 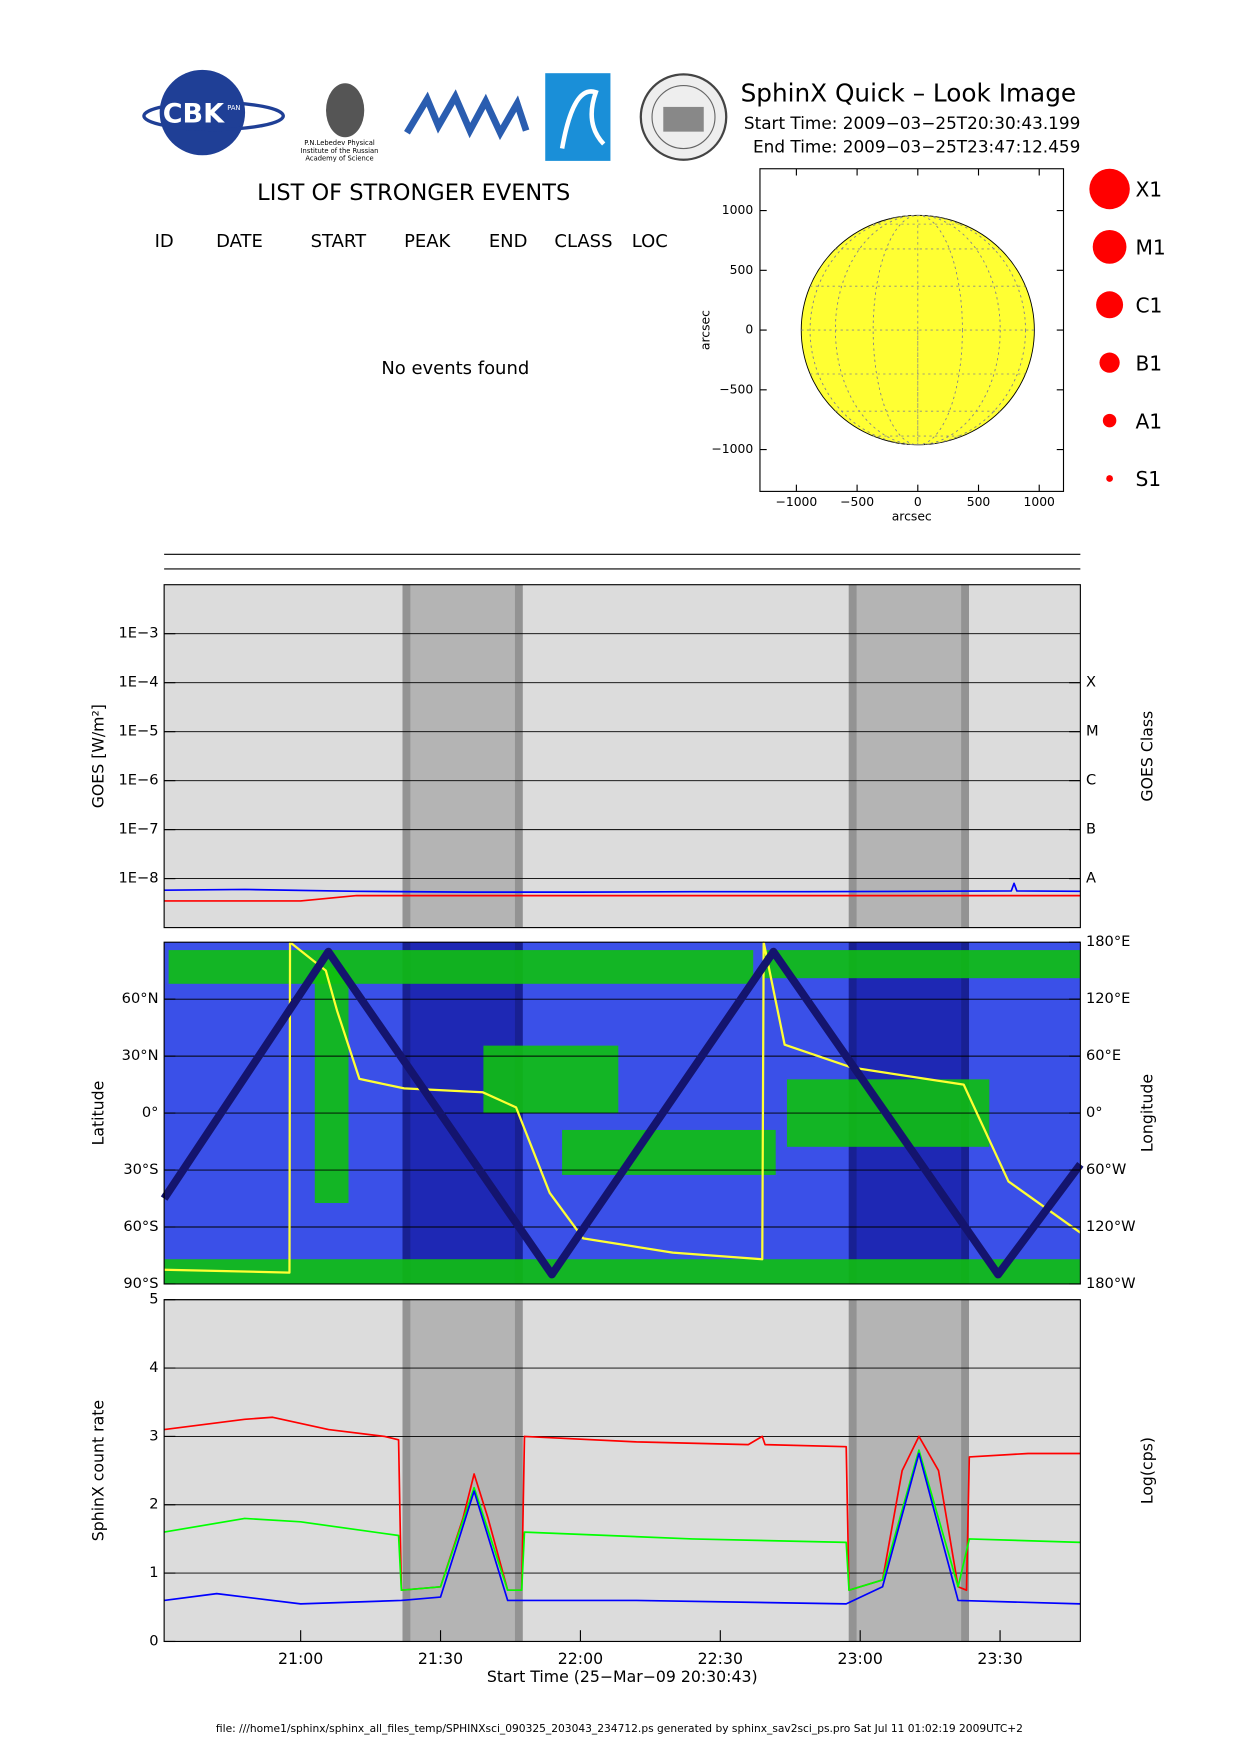 What do you see at coordinates (1146, 1113) in the screenshot?
I see `y2-axis-label: Longitude` at bounding box center [1146, 1113].